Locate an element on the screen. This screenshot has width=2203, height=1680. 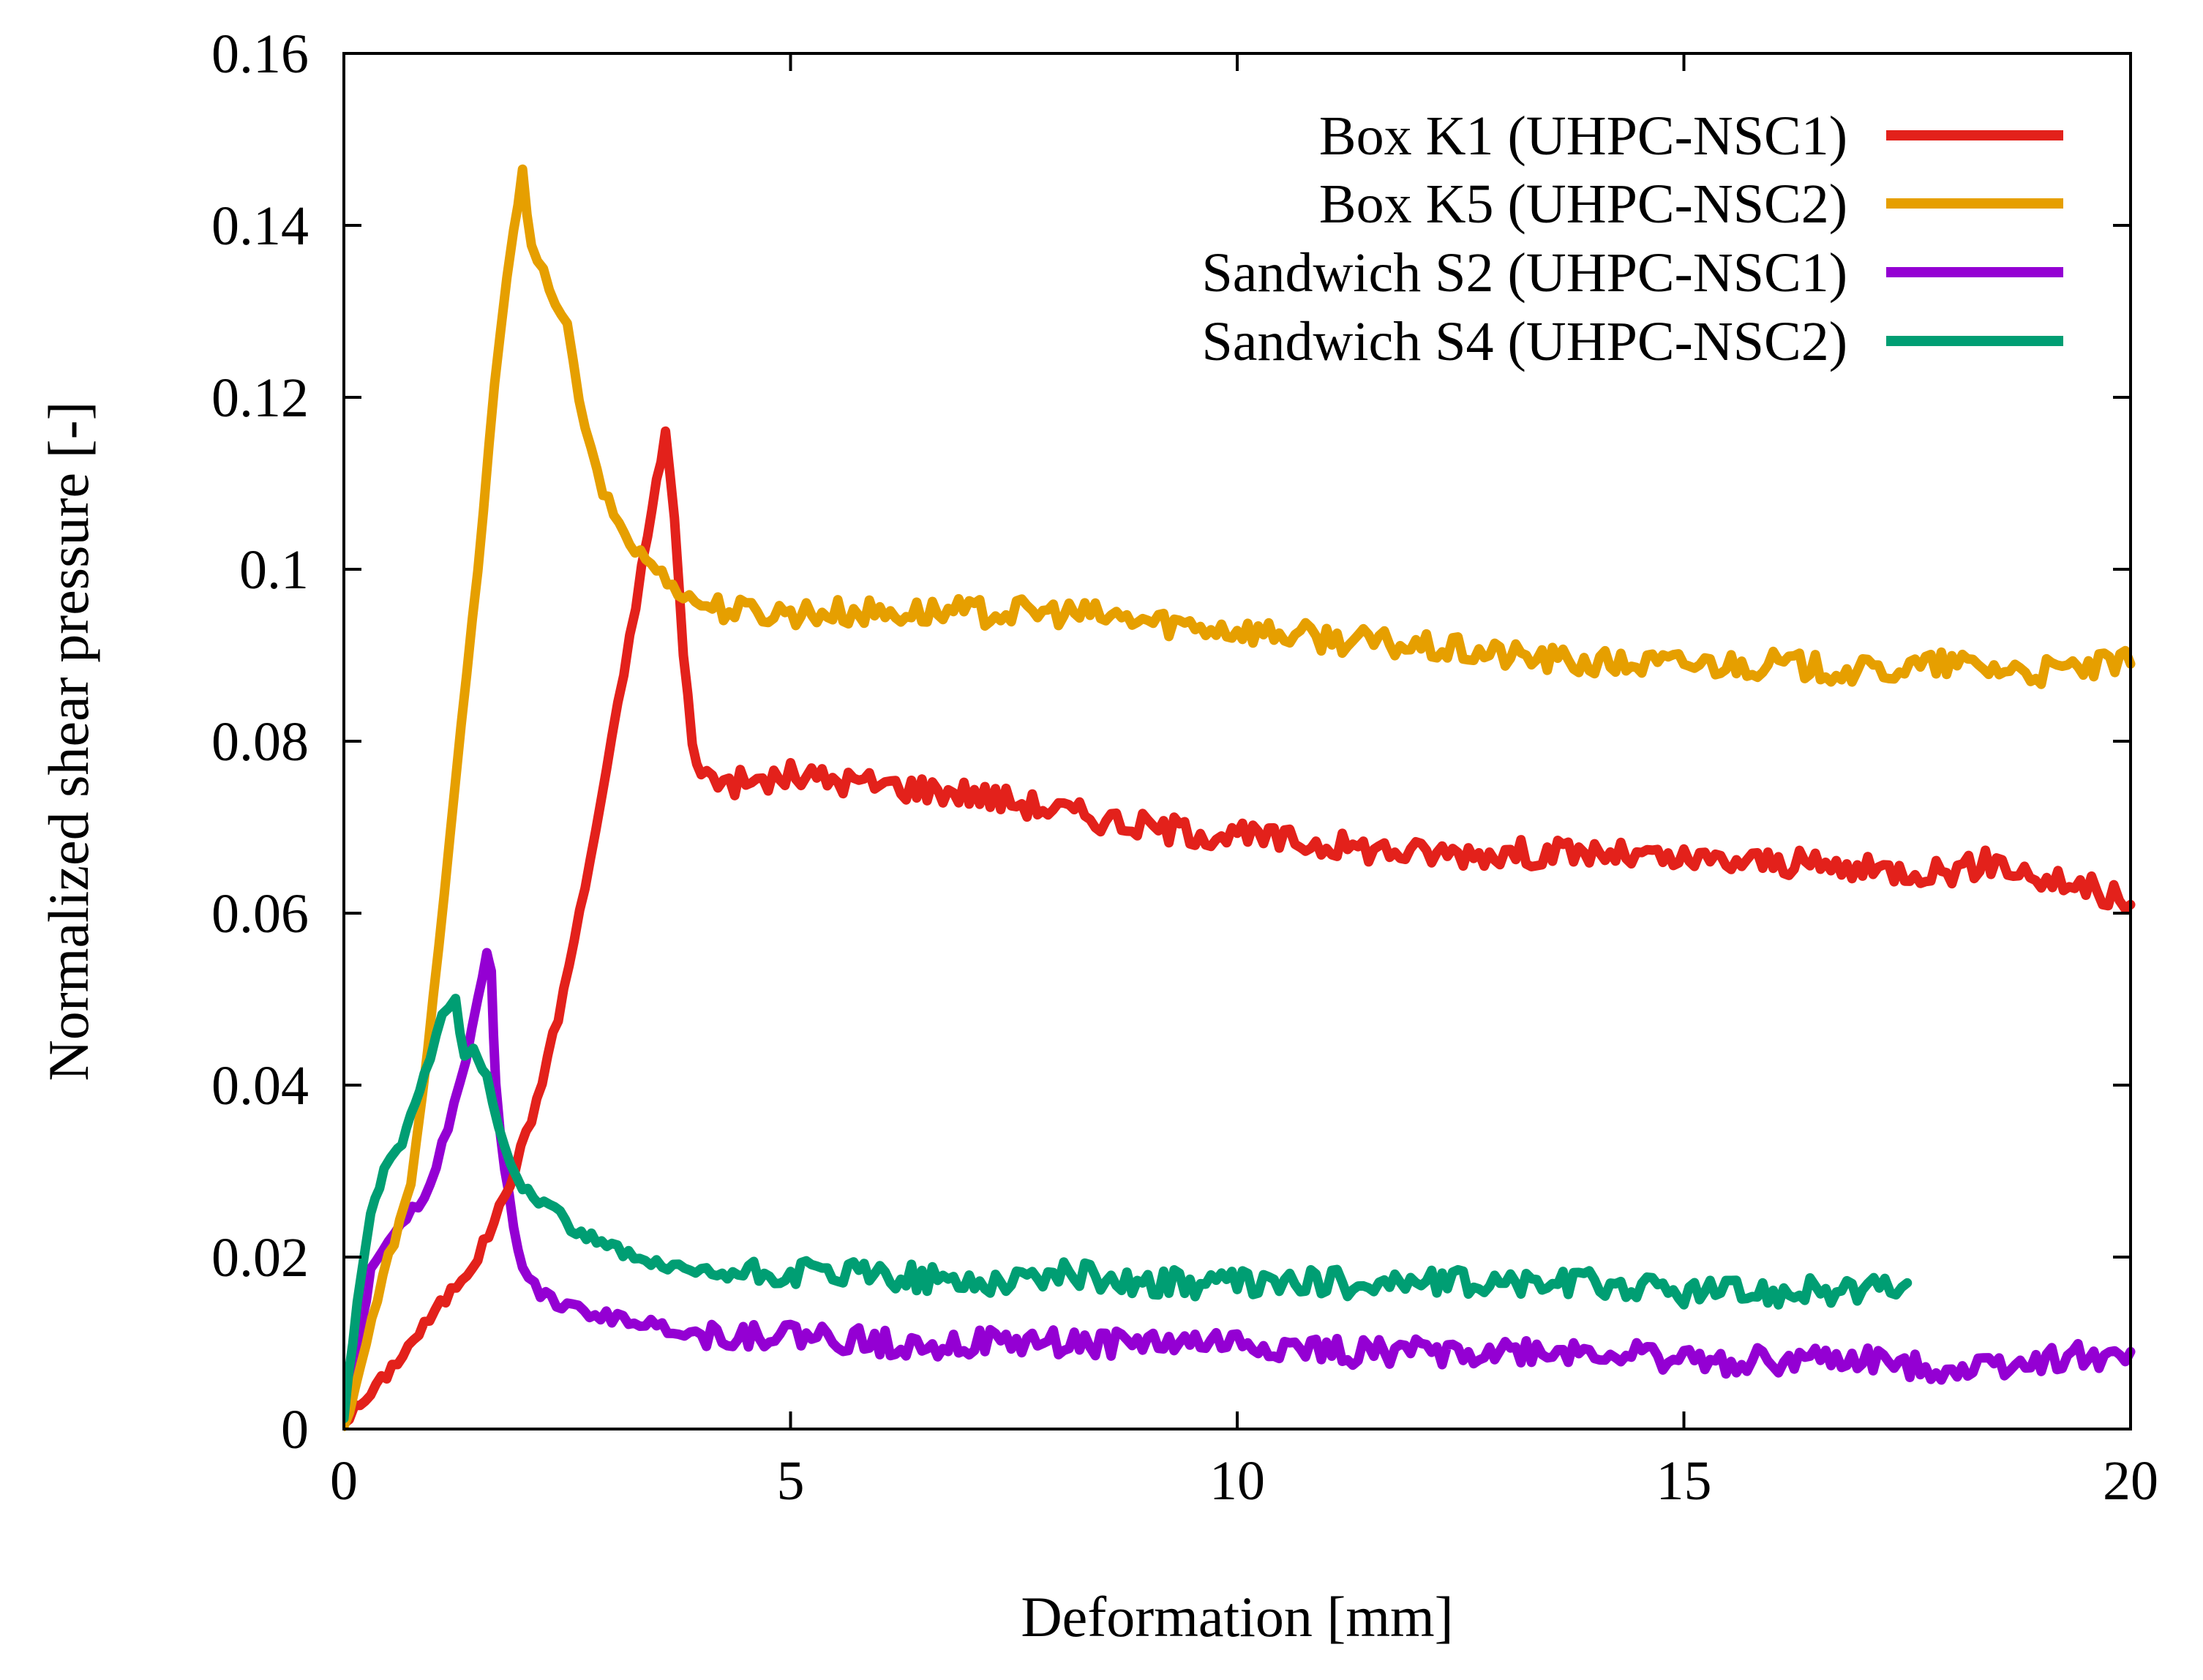
x-tick-label: 0 is located at coordinates (344, 1481).